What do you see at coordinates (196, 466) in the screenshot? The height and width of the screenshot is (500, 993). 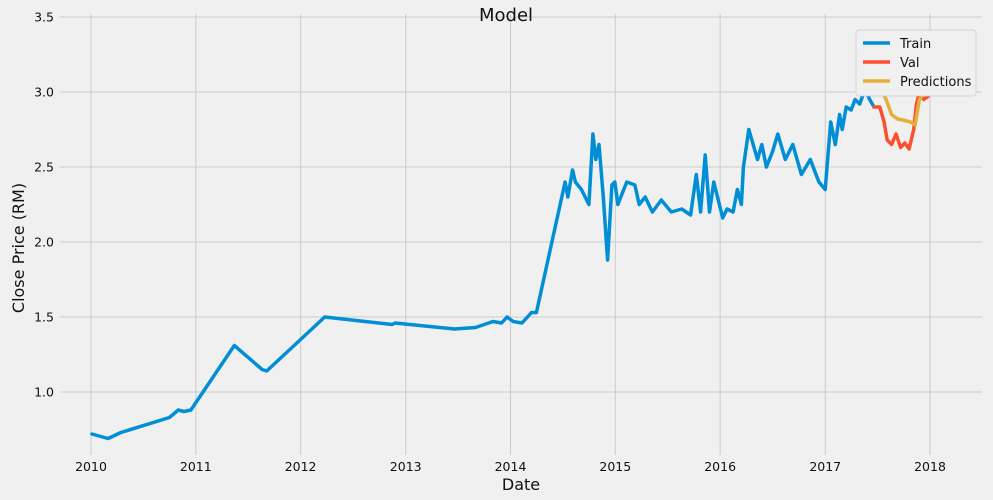 I see `x-tick-label: 2011` at bounding box center [196, 466].